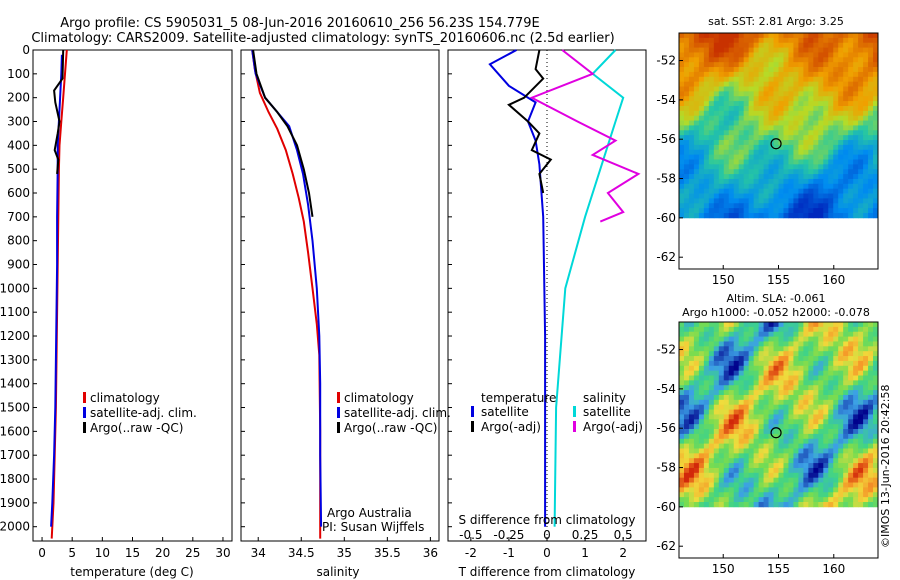 The width and height of the screenshot is (900, 580). What do you see at coordinates (15, 336) in the screenshot?
I see `y-tick-label: 1200` at bounding box center [15, 336].